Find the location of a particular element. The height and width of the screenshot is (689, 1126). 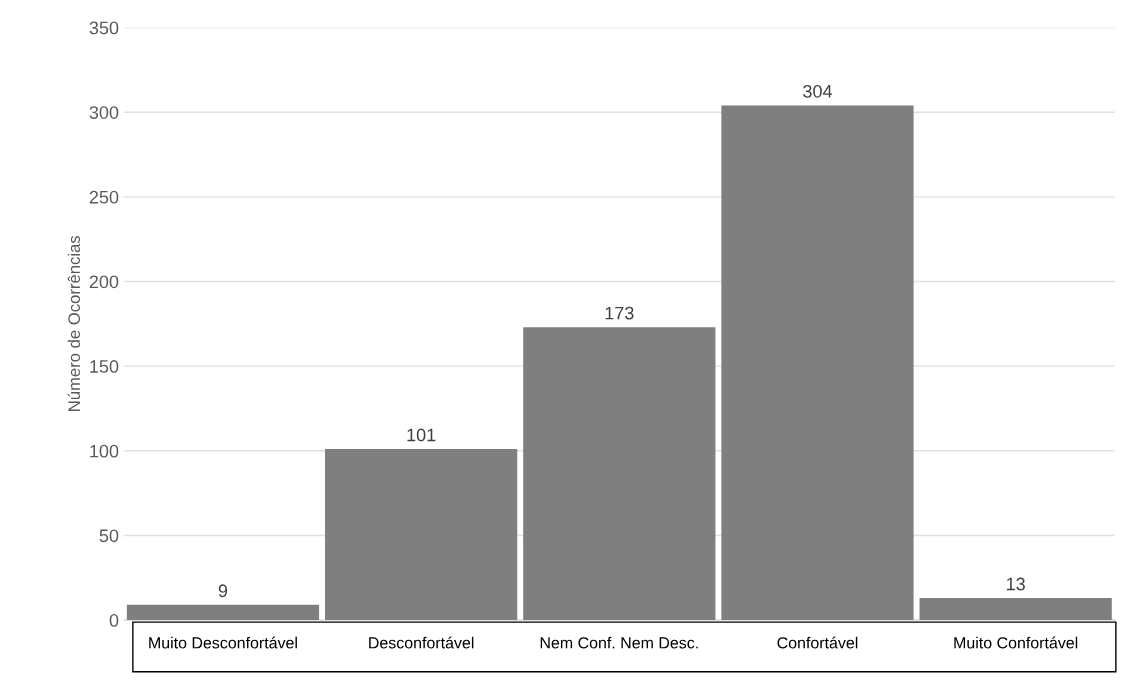

data-label: 9 is located at coordinates (223, 591).